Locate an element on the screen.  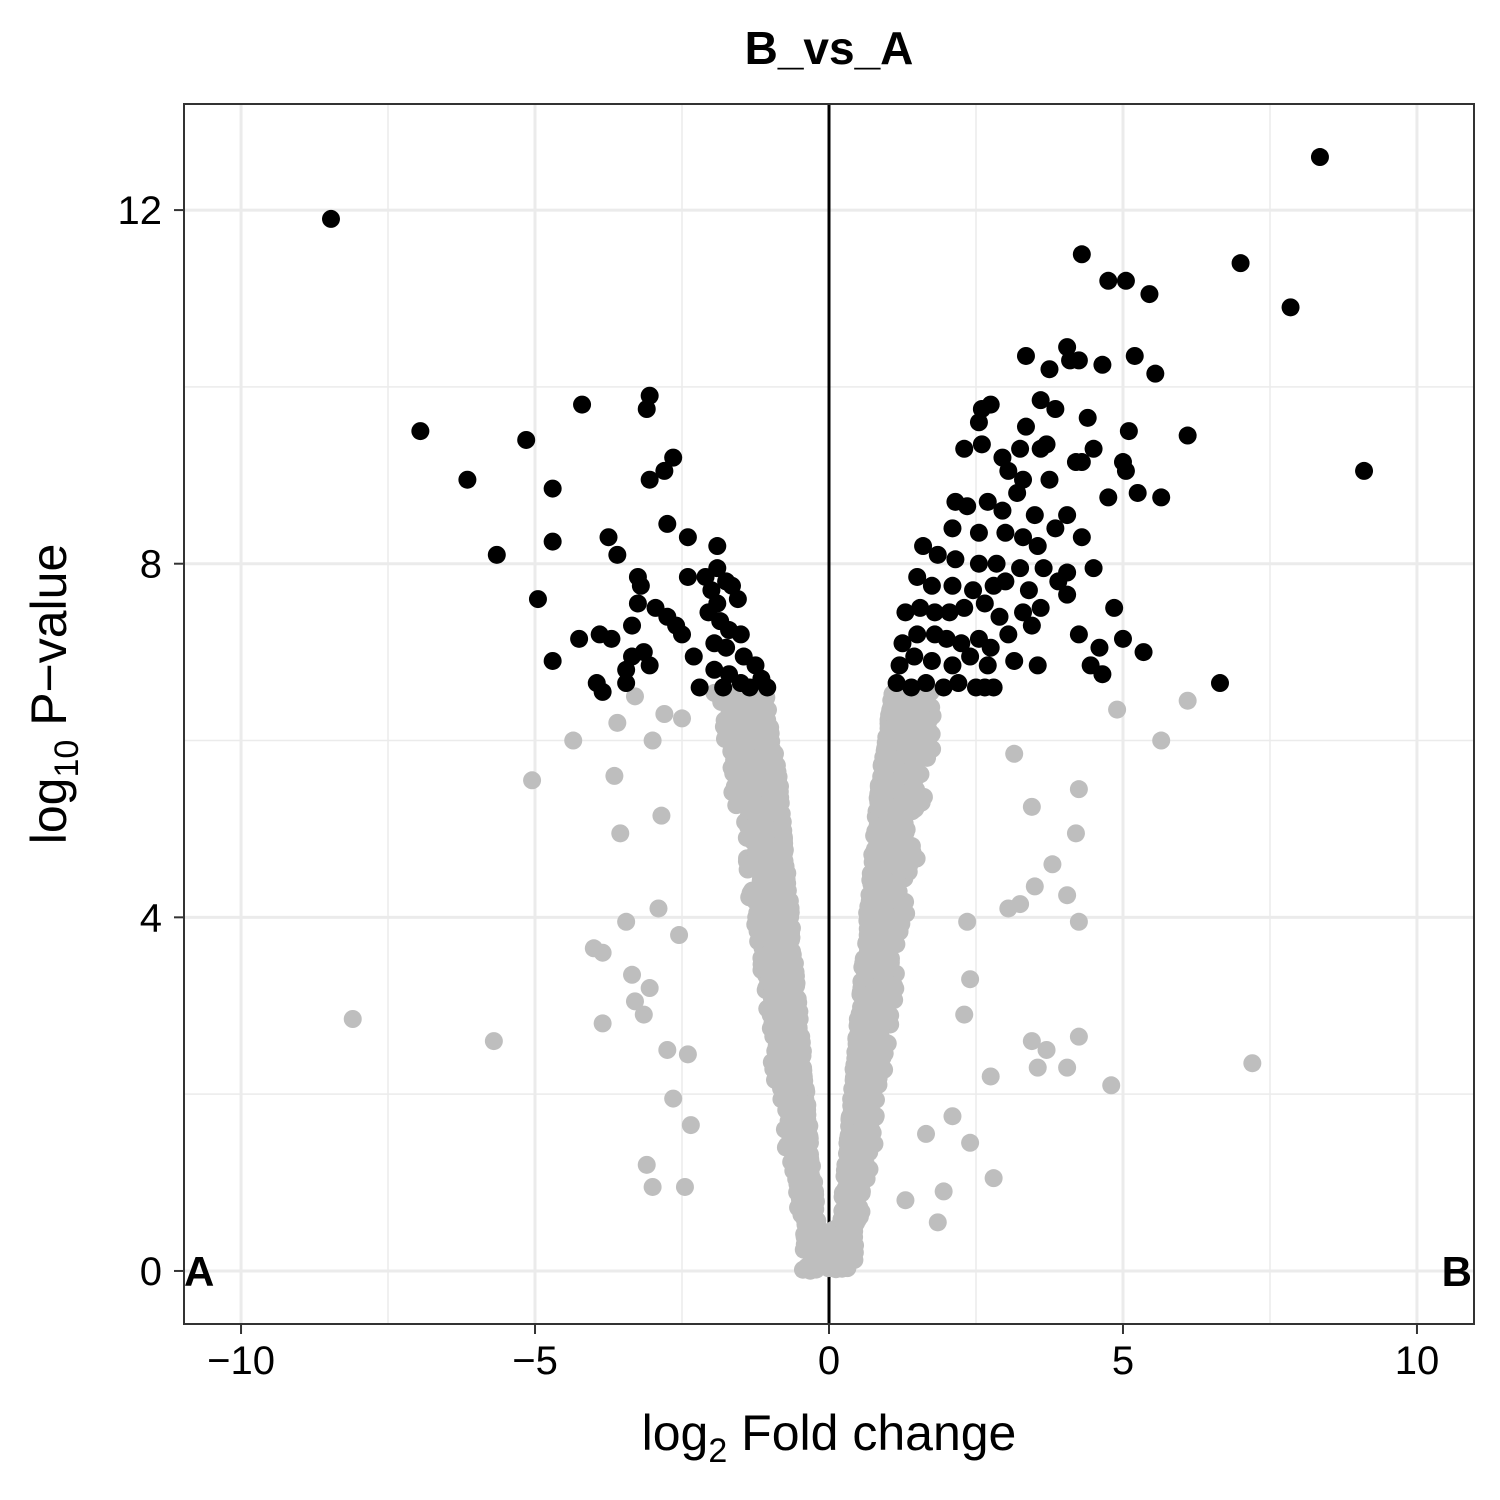
y-axis-label-sub: 10 is located at coordinates (67, 759).